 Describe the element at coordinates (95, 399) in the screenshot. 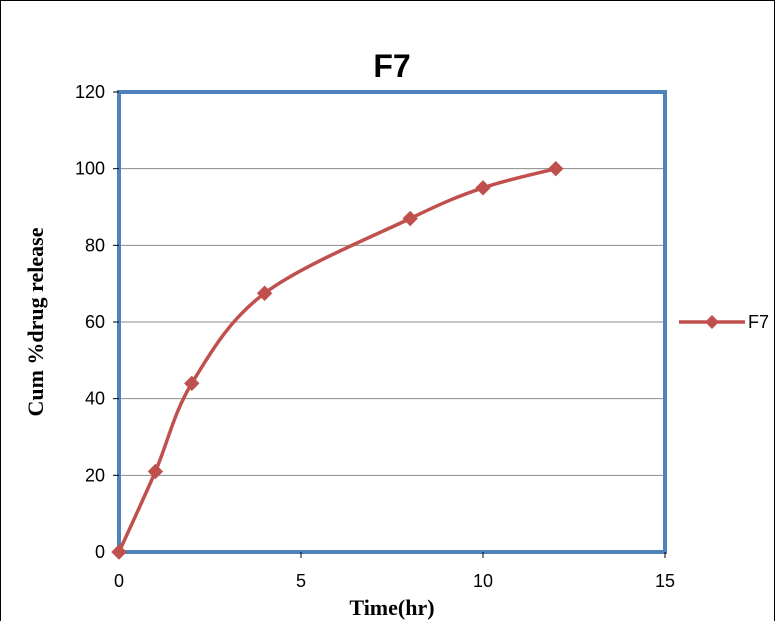

I see `y-tick-label: 40` at that location.